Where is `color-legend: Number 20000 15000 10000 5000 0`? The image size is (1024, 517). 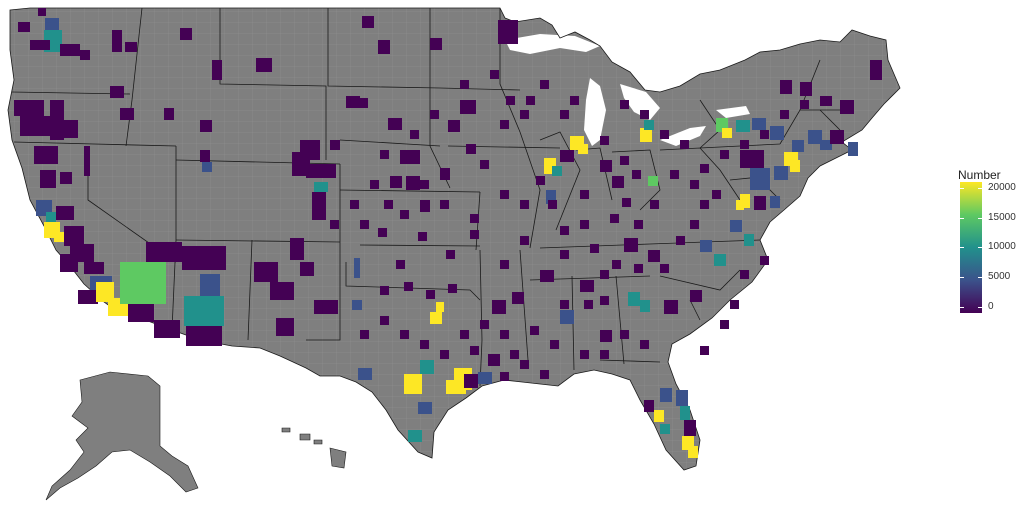 color-legend: Number 20000 15000 10000 5000 0 is located at coordinates (991, 243).